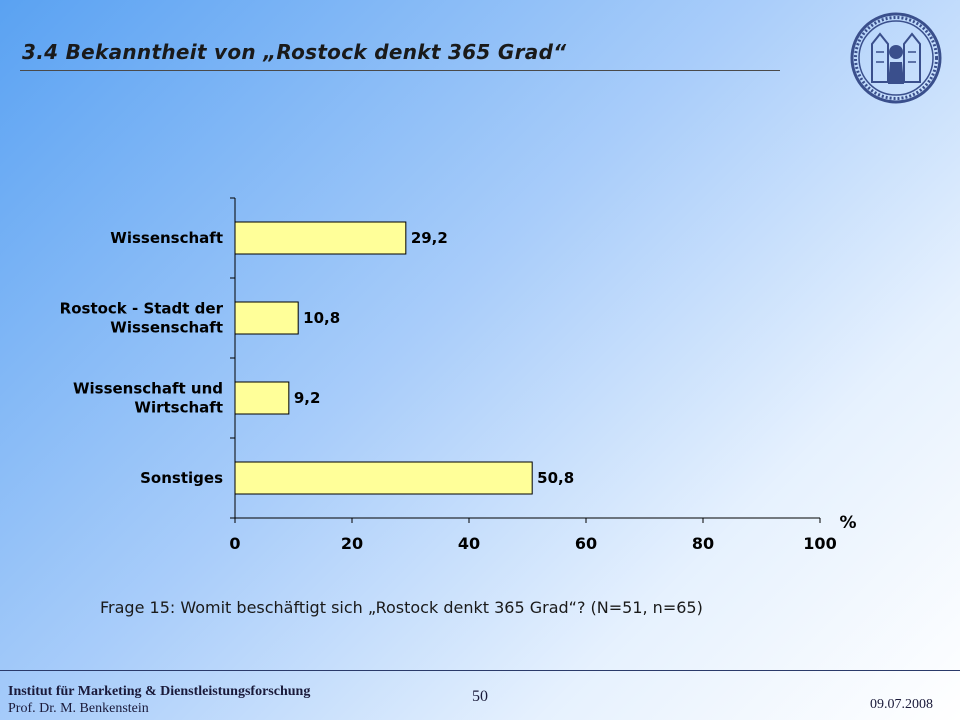 The height and width of the screenshot is (720, 960). I want to click on x-tick-label: 80, so click(703, 543).